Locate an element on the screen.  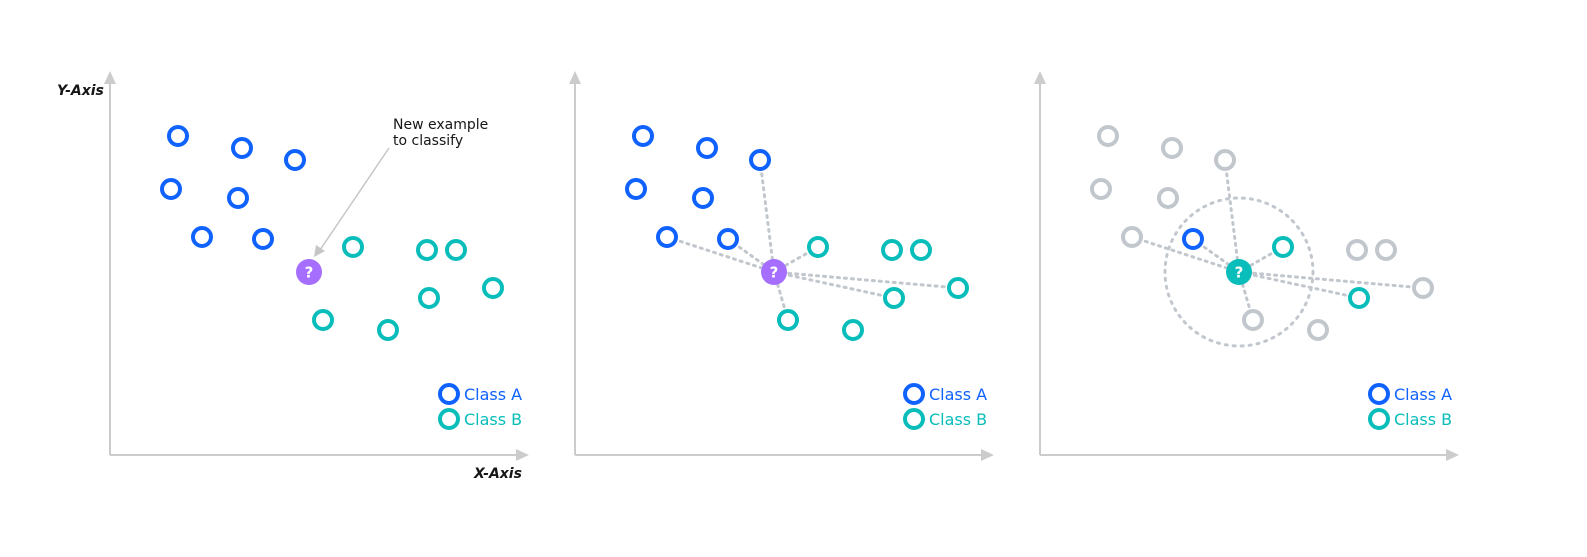
annotation-line-1: New example is located at coordinates (440, 125).